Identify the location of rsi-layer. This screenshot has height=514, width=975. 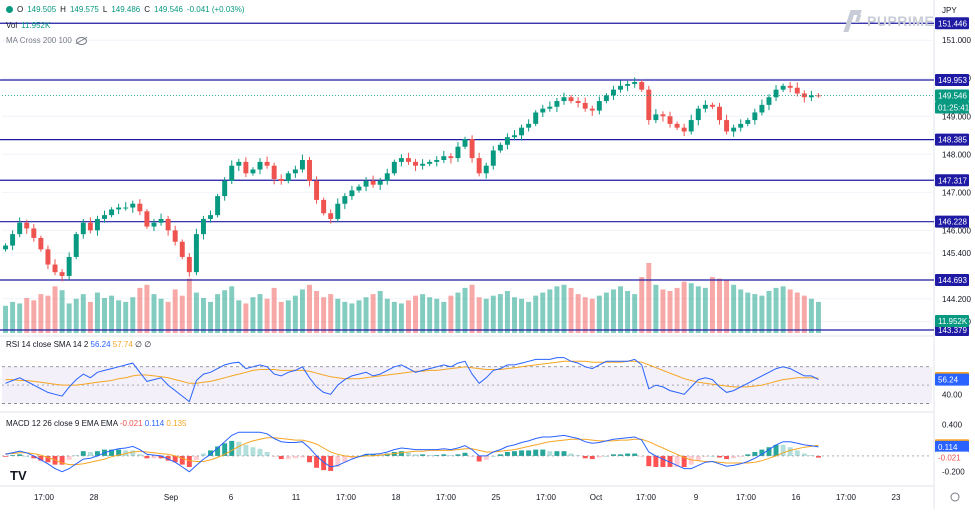
(412, 380).